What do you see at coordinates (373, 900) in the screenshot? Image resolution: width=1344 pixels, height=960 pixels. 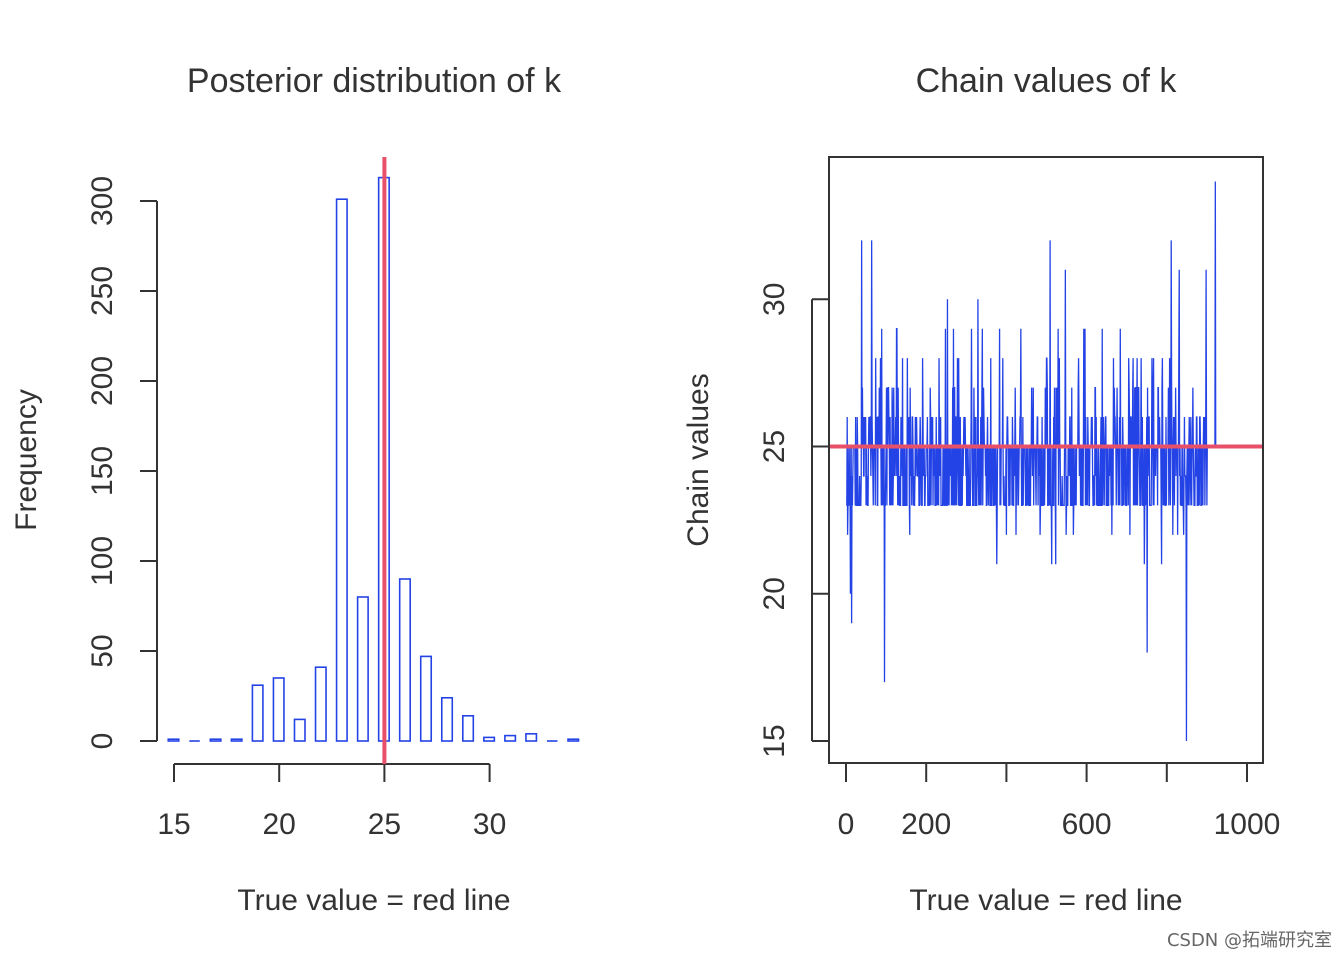 I see `histogram-x-label: True value = red line` at bounding box center [373, 900].